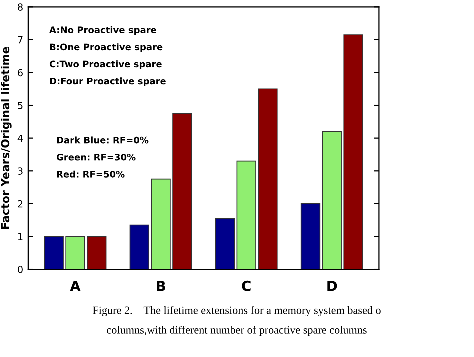 This screenshot has width=474, height=357. Describe the element at coordinates (237, 311) in the screenshot. I see `caption: Figure 2. The lifetime extensions for a memory system based o` at that location.